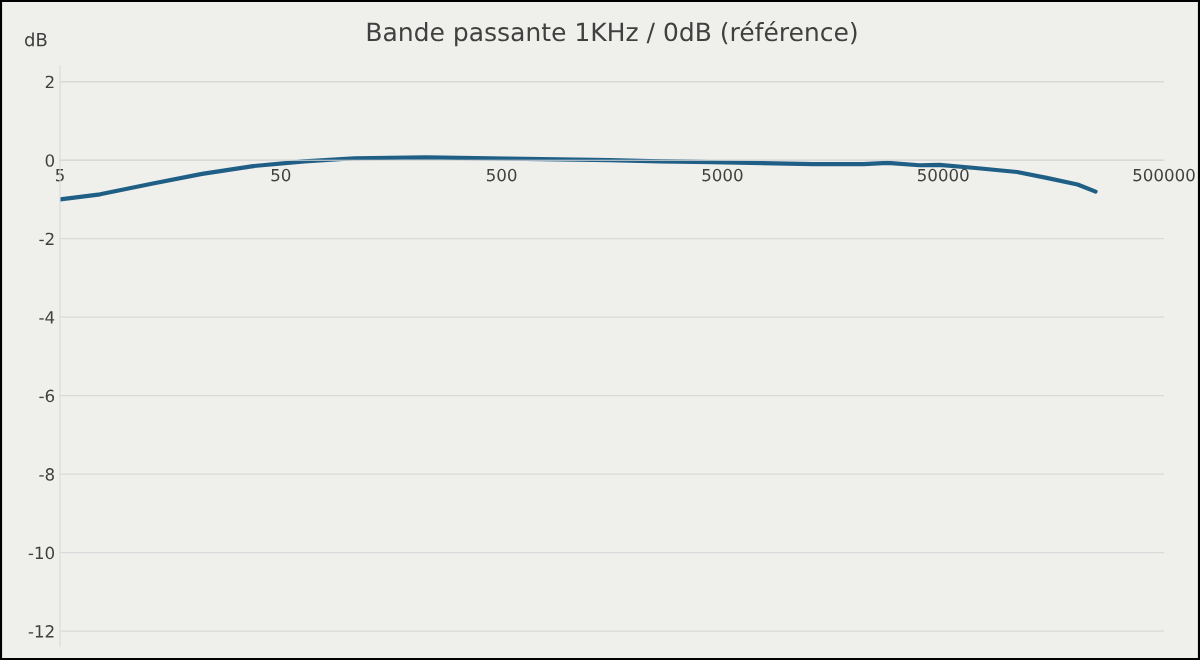 The image size is (1200, 660). What do you see at coordinates (47, 396) in the screenshot?
I see `y-tick-label: -6` at bounding box center [47, 396].